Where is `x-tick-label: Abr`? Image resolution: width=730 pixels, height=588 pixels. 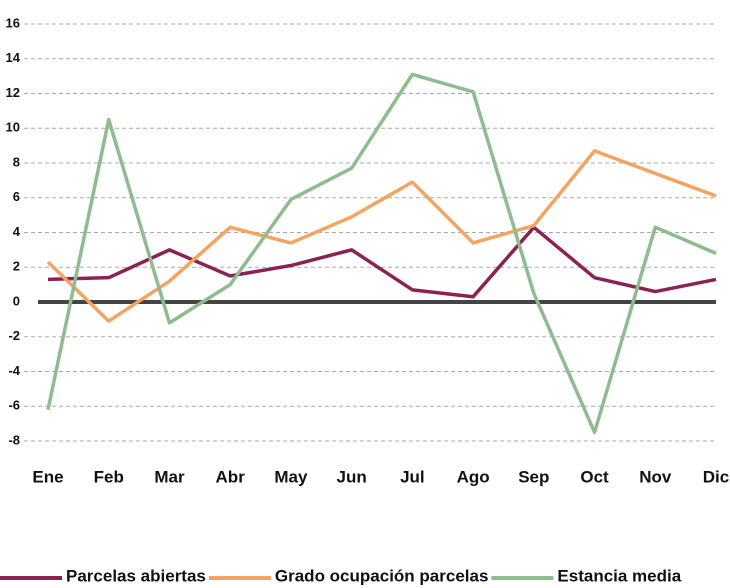
x-tick-label: Abr is located at coordinates (231, 476).